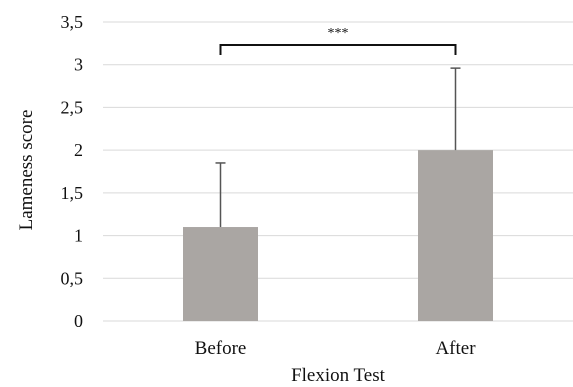  Describe the element at coordinates (72, 171) in the screenshot. I see `y-tick-layer: 0 0,5 1 1,5 2 2,5 3 3,5` at that location.